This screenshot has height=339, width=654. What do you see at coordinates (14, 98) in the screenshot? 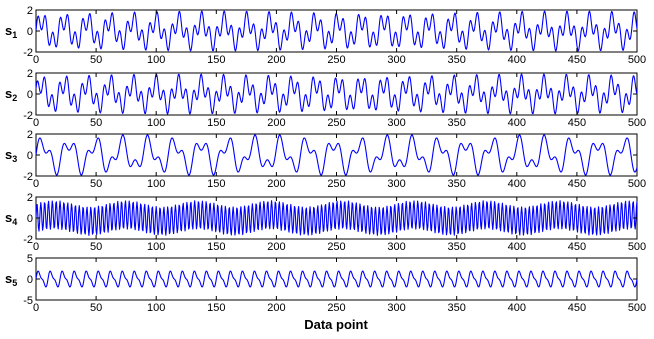
I see `y-axis-label-sub: 2` at bounding box center [14, 98].